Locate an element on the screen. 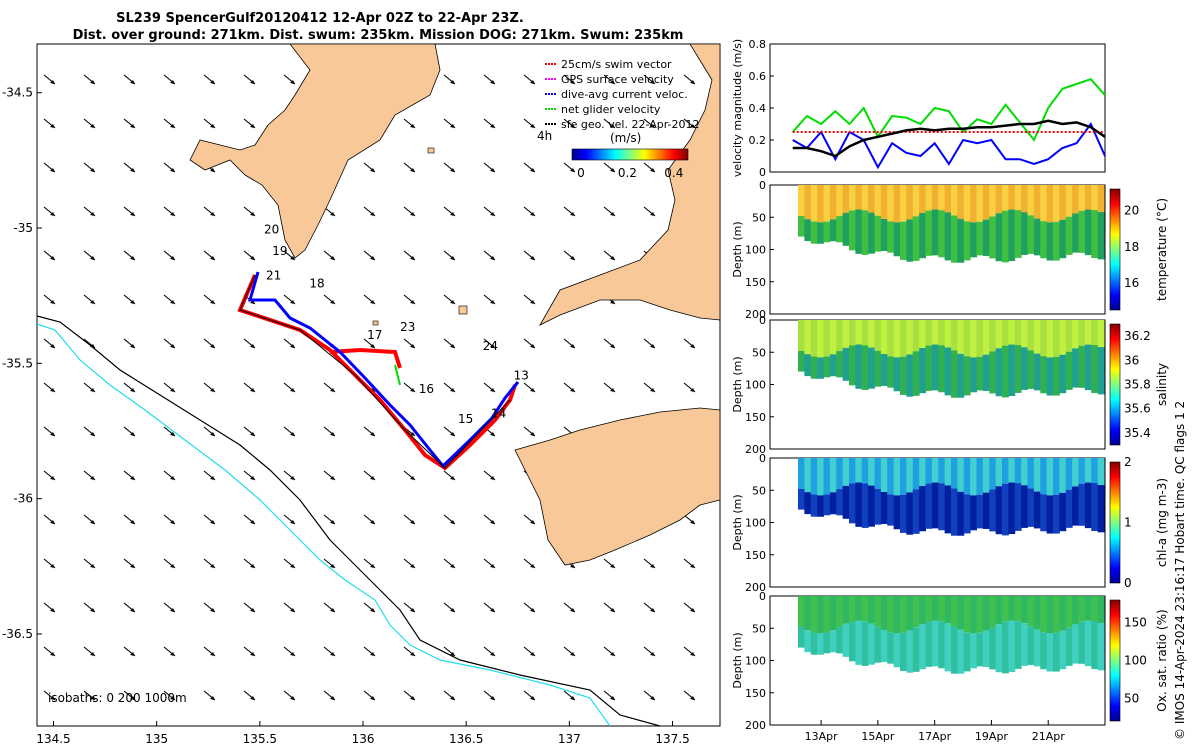 The width and height of the screenshot is (1200, 750). track-line is located at coordinates (375, 371).